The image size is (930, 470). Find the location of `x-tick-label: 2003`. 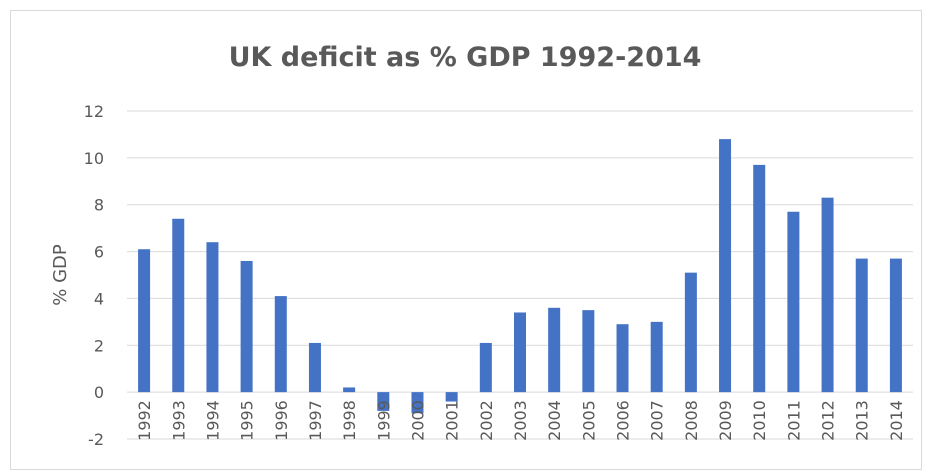

x-tick-label: 2003 is located at coordinates (520, 420).